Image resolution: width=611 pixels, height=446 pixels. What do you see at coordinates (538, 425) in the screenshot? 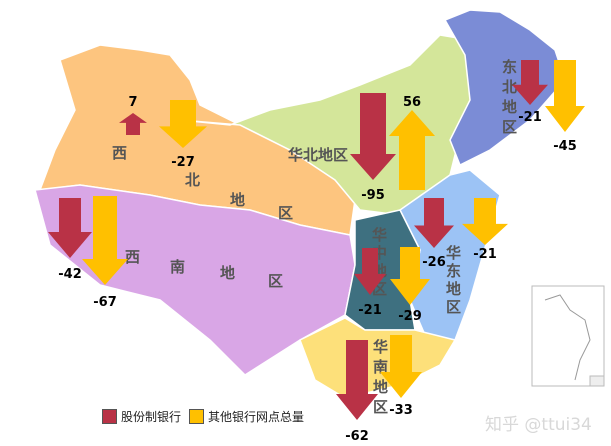
I see `watermark: 知乎 @ttui34` at bounding box center [538, 425].